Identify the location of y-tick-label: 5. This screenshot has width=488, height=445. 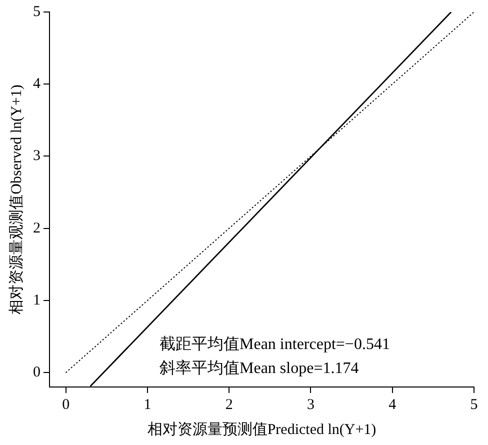
(36, 12).